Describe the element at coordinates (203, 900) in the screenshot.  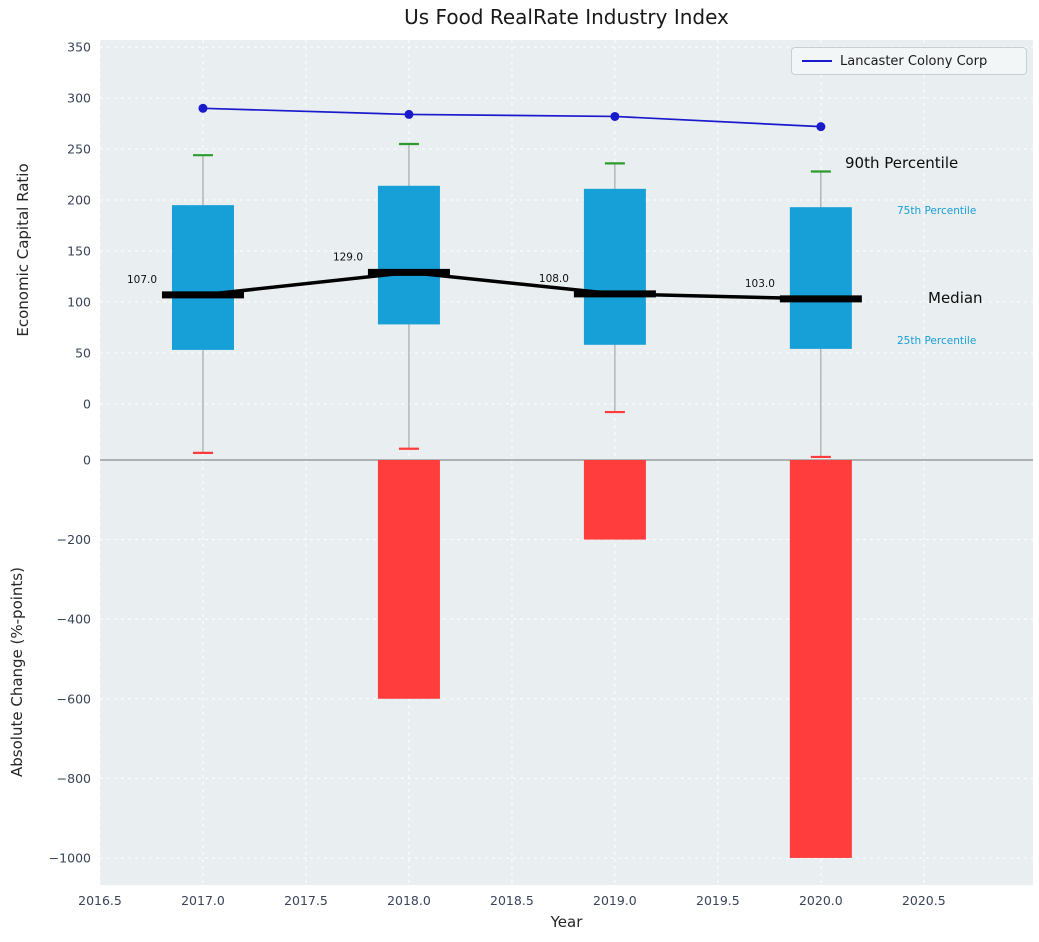
I see `x-tick-label: 2017.0` at that location.